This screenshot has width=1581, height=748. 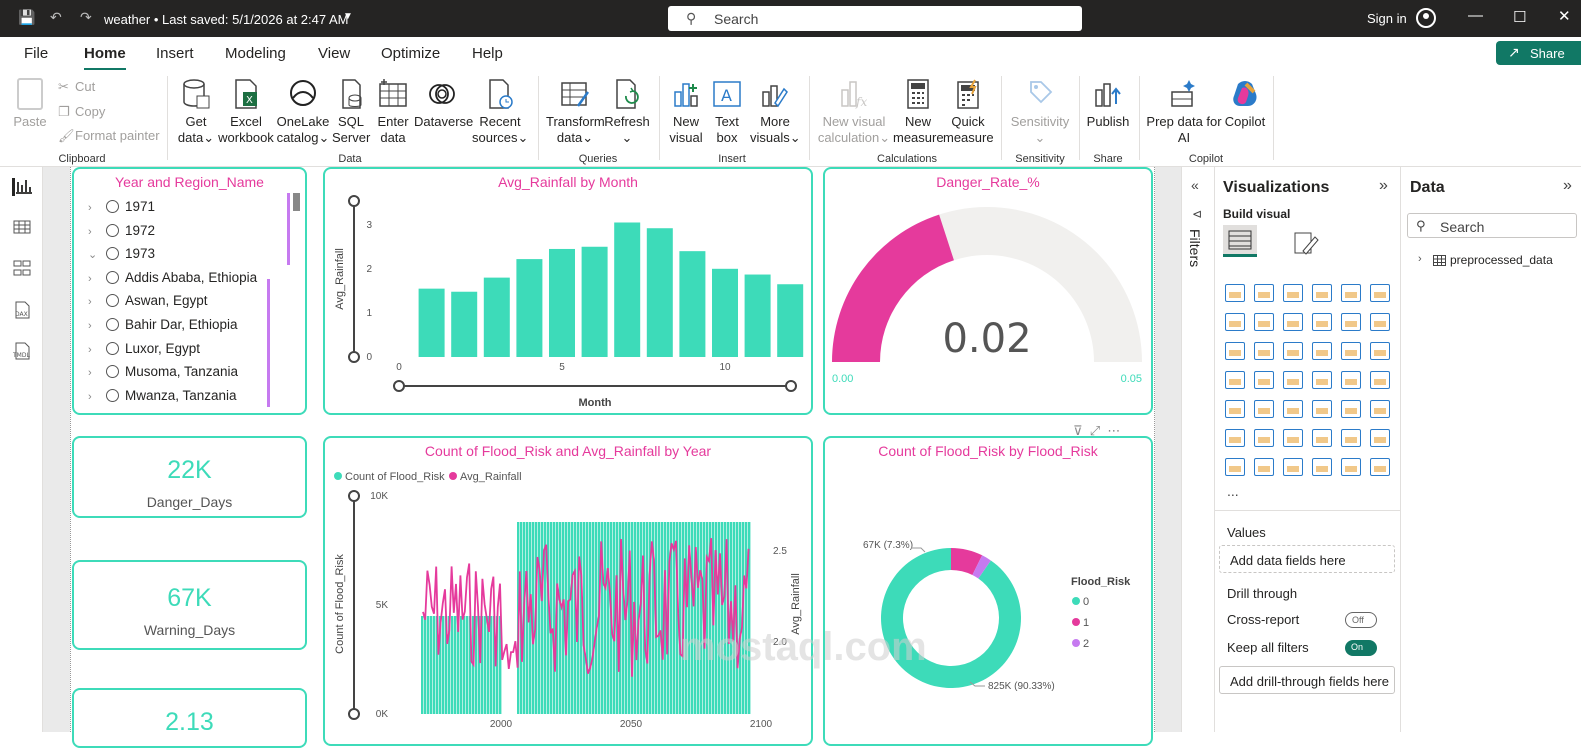 What do you see at coordinates (354, 714) in the screenshot?
I see `y-slider-handle-bottom` at bounding box center [354, 714].